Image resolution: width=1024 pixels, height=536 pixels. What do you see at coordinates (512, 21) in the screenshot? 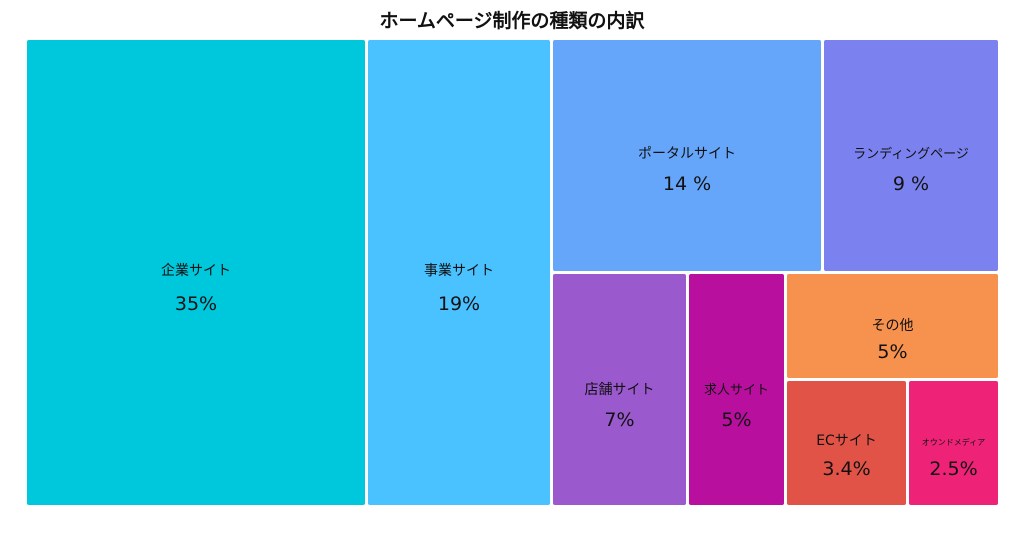
I see `chart-title: ホームページ制作の種類の内訳` at bounding box center [512, 21].